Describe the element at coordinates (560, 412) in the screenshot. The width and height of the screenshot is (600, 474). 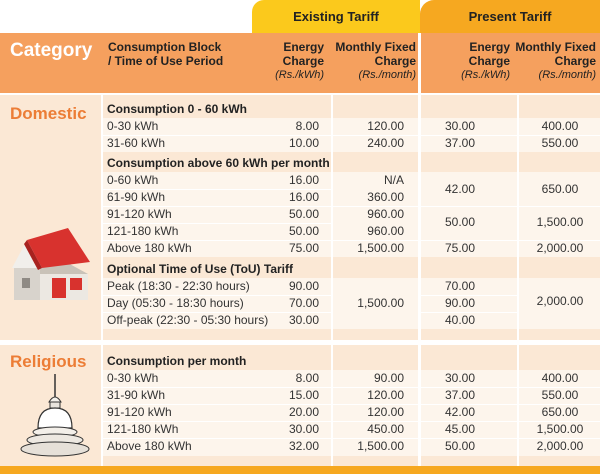
I see `table-cell: 650.00` at that location.